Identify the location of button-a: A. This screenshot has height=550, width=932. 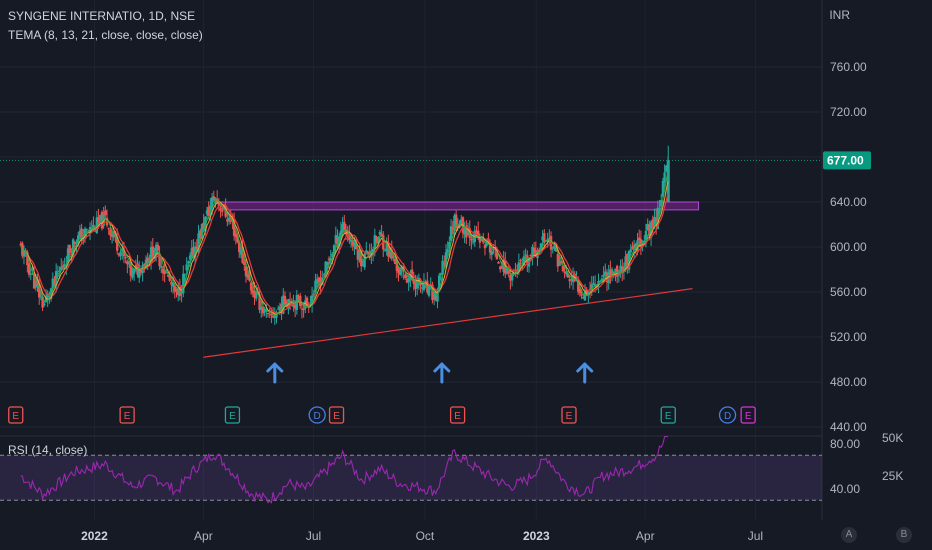
(849, 535).